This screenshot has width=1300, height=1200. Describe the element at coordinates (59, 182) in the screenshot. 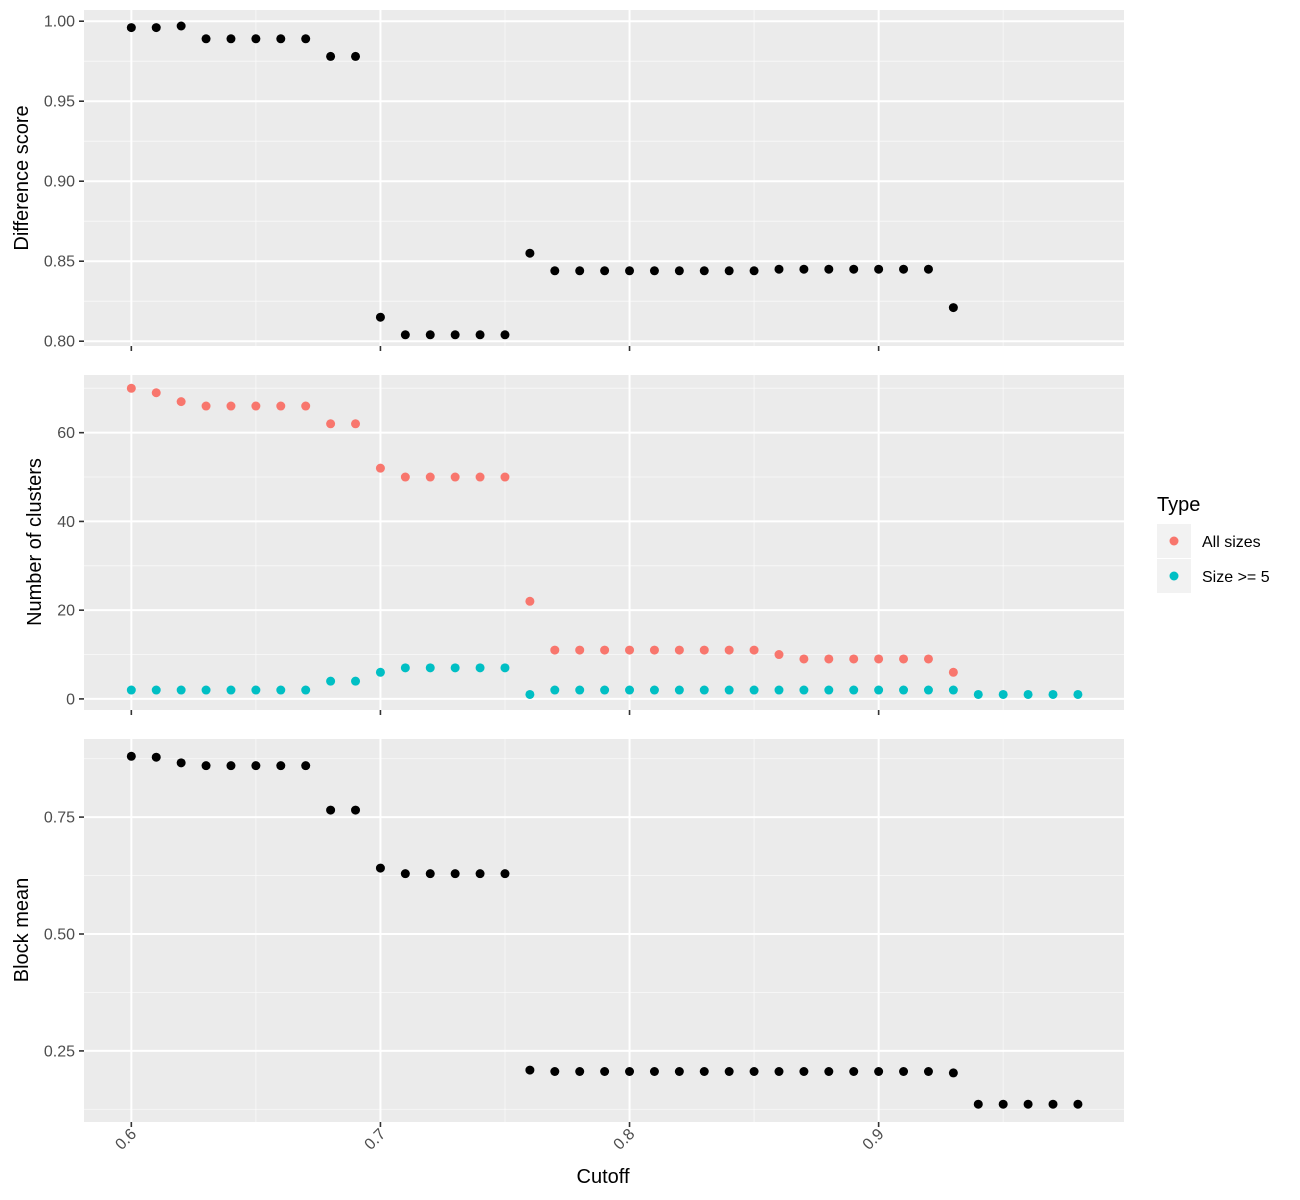

I see `y-tick-label: 0.90` at that location.